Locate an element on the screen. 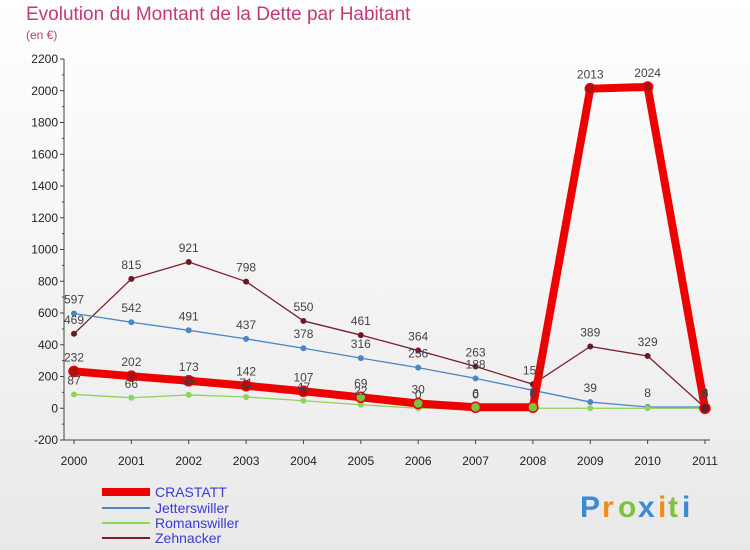 The height and width of the screenshot is (550, 750). data-label-romanswiller: 47 is located at coordinates (304, 387).